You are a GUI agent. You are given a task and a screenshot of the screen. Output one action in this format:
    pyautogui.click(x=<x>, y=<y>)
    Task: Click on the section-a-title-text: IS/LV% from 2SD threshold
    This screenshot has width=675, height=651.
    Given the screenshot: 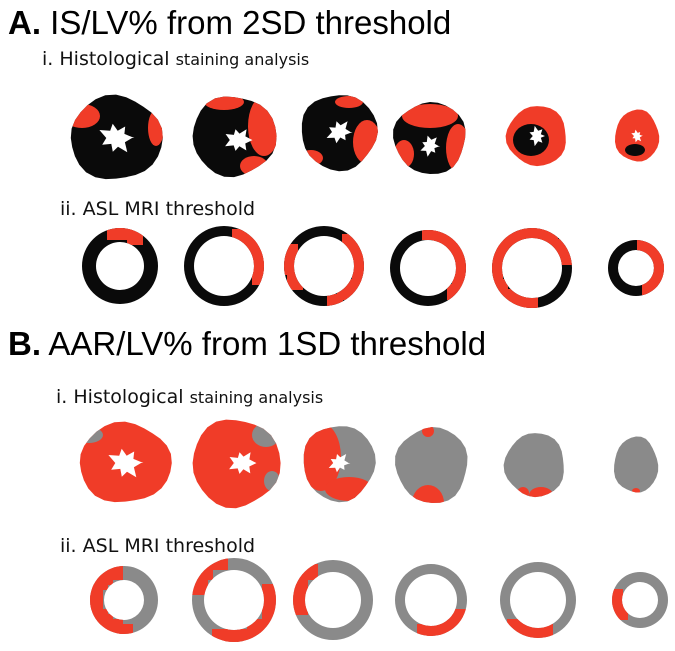 What is the action you would take?
    pyautogui.click(x=251, y=22)
    